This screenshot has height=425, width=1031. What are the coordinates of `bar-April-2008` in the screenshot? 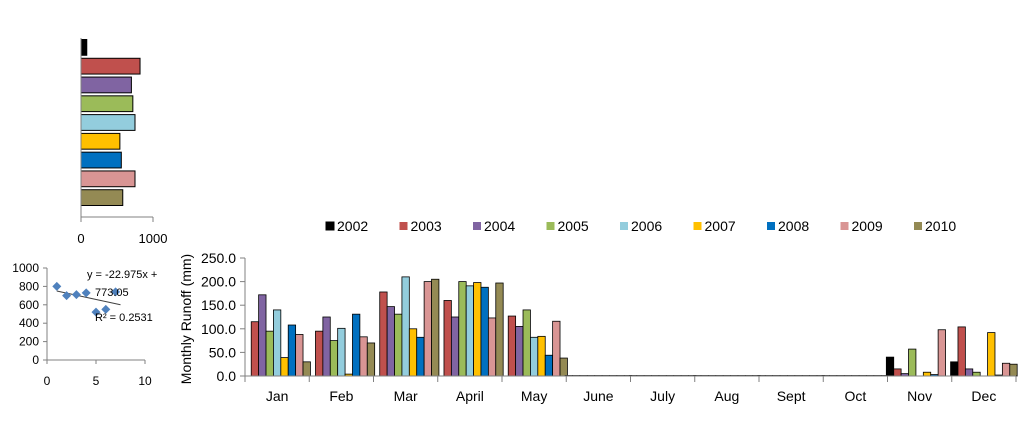 It's located at (484, 331).